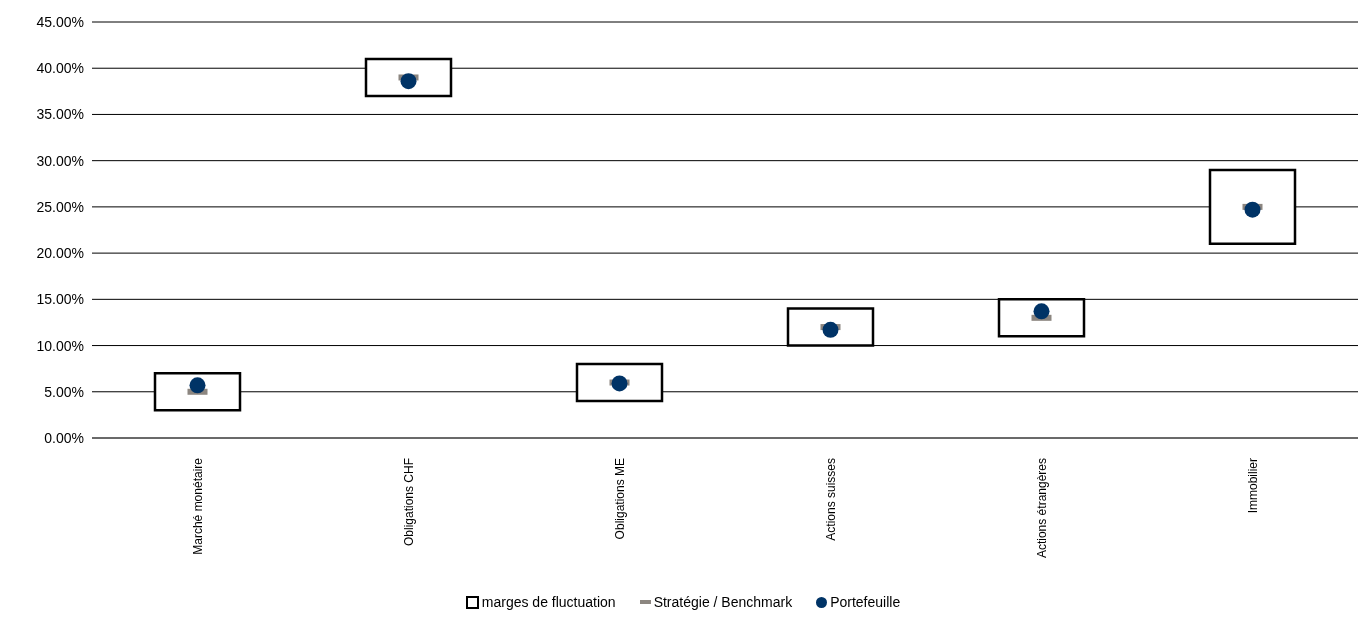 The image size is (1366, 635). Describe the element at coordinates (64, 437) in the screenshot. I see `y-tick-label: 0.00%` at that location.